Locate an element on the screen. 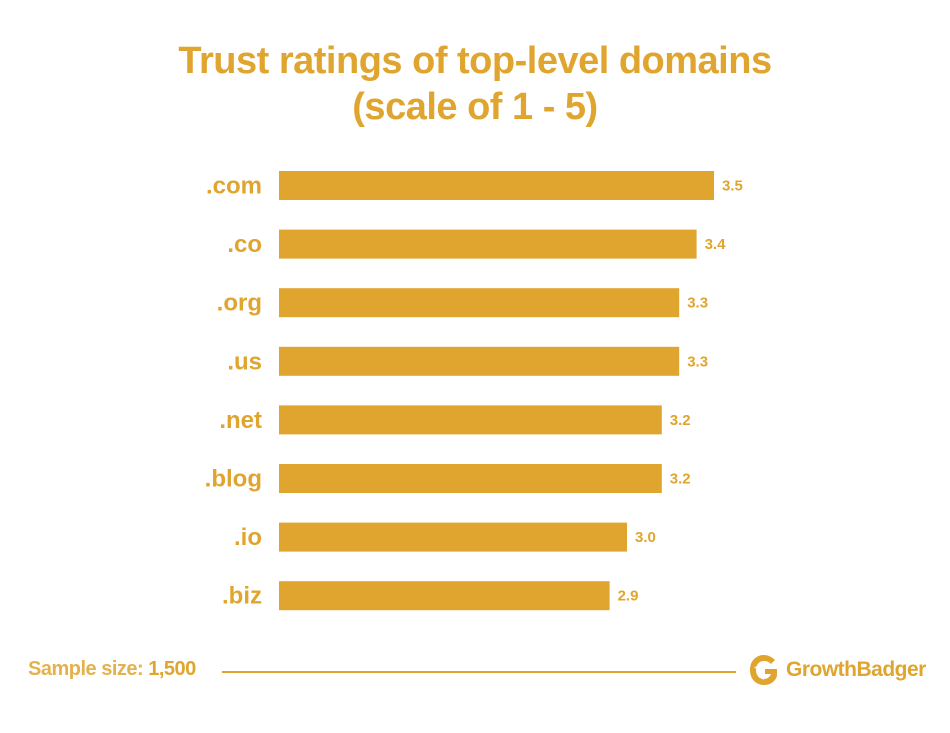 This screenshot has height=733, width=950. growthbadger-logo-icon is located at coordinates (763, 670).